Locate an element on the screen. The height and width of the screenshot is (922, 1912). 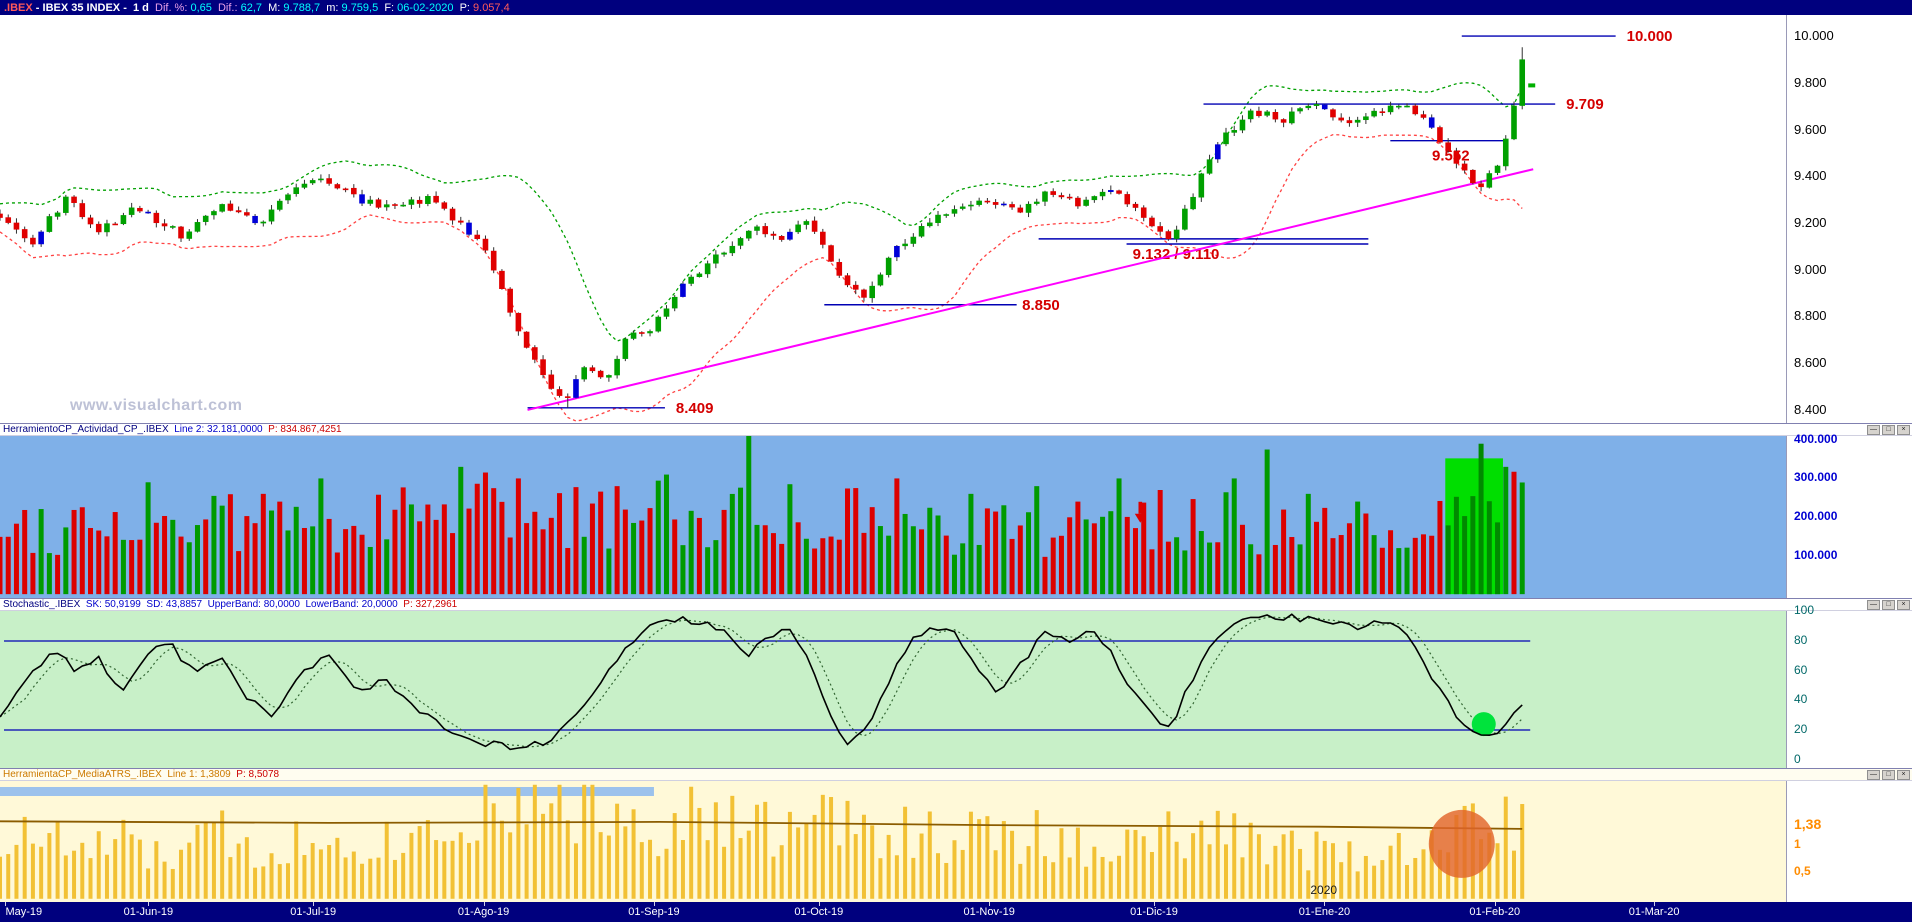
stochastic-header-text: P: 327,2961 is located at coordinates (427, 604).